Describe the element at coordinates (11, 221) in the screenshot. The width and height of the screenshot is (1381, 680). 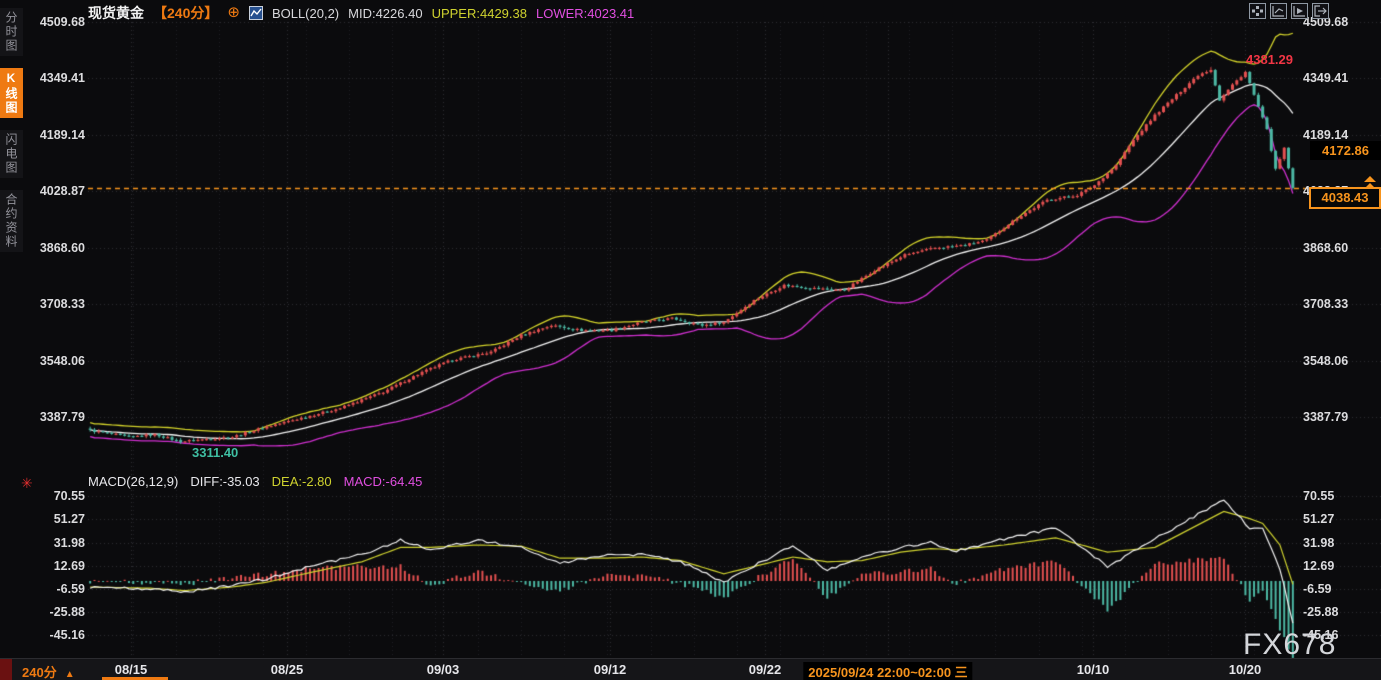
I see `sidebar-item-contract-info: 合约资料` at that location.